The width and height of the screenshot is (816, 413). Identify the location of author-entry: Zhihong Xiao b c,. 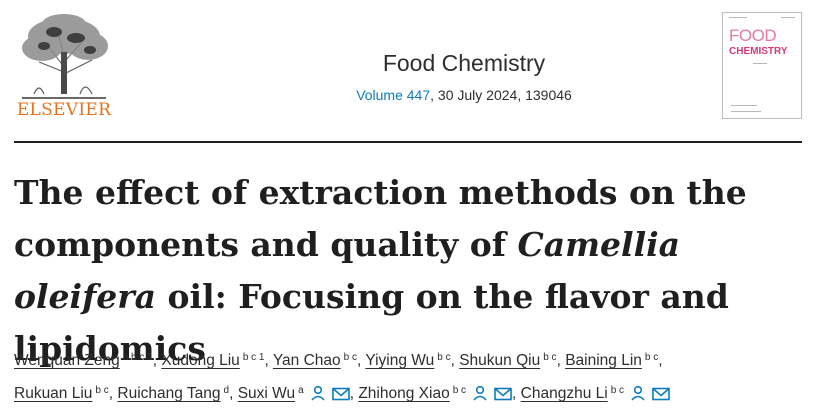
(439, 393).